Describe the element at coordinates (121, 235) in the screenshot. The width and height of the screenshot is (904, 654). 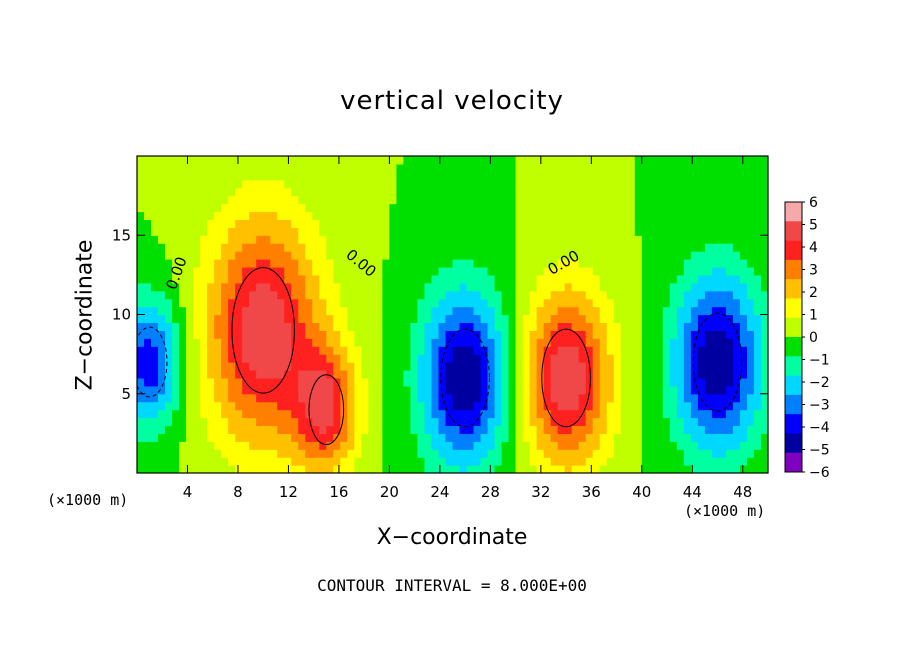
I see `y-tick-label: 15` at that location.